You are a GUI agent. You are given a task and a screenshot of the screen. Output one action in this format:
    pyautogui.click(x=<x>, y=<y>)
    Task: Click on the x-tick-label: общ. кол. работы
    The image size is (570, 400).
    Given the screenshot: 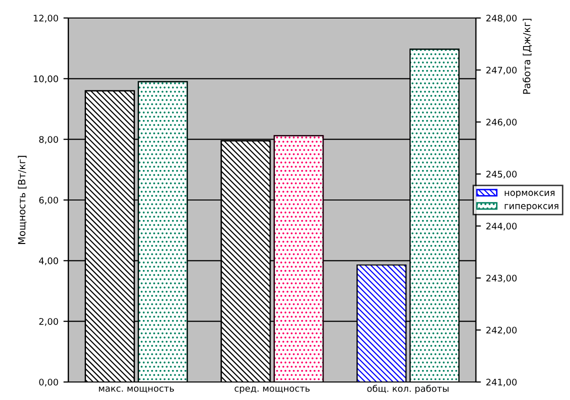 What is the action you would take?
    pyautogui.click(x=407, y=389)
    